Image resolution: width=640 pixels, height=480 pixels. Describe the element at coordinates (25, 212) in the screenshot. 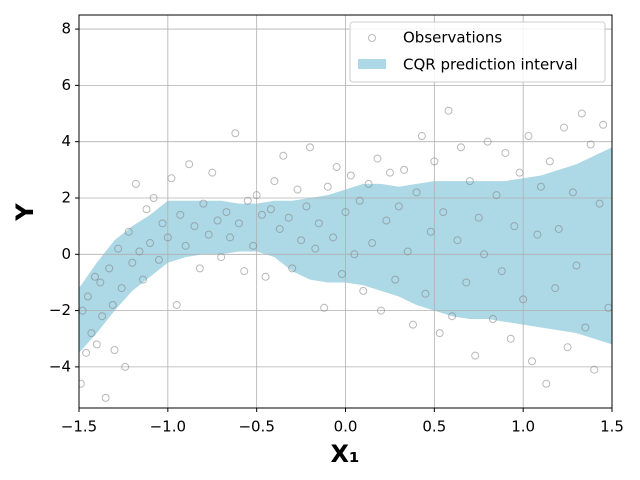

I see `y-axis-label: Y` at that location.